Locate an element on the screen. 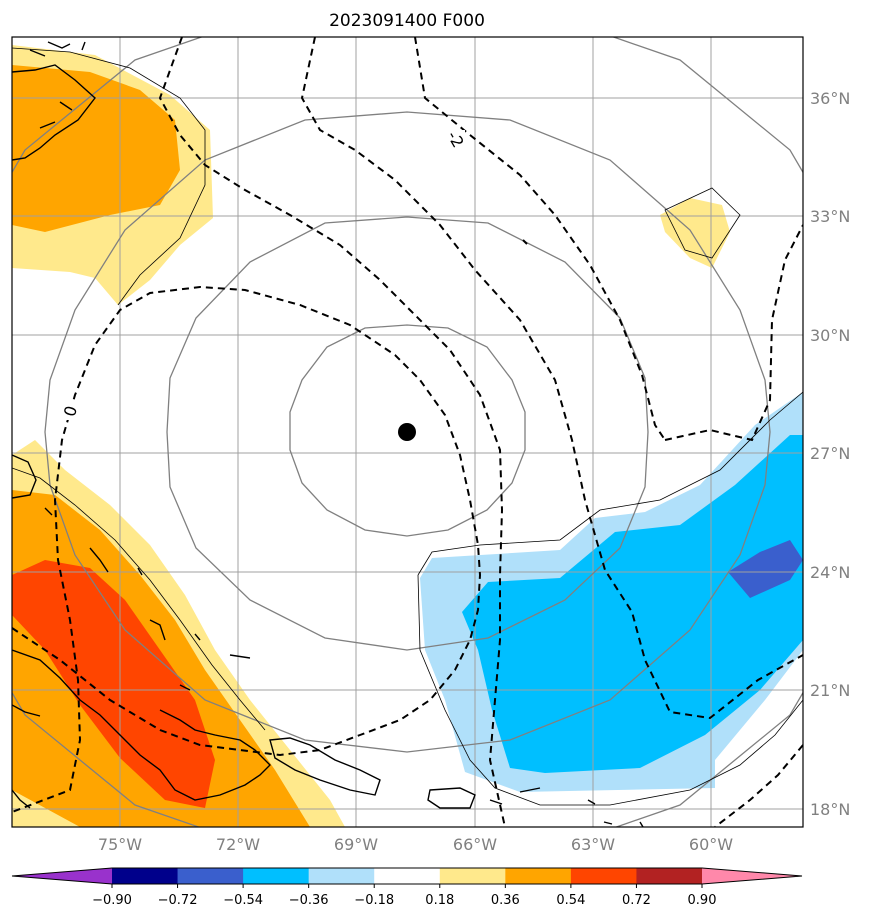 Image resolution: width=873 pixels, height=924 pixels. storm-center-marker is located at coordinates (407, 432).